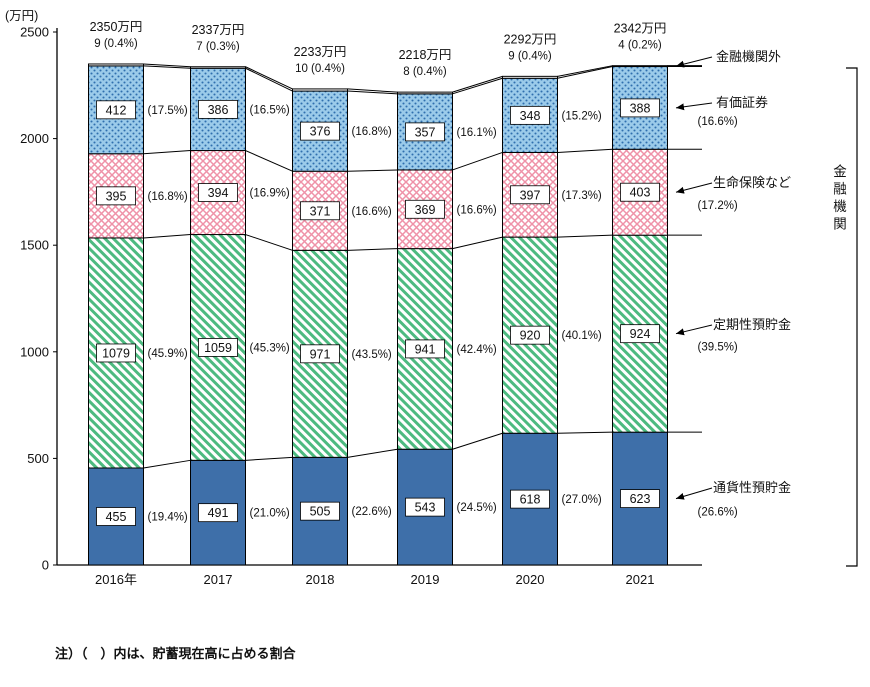 The height and width of the screenshot is (687, 870). What do you see at coordinates (270, 514) in the screenshot?
I see `svg-text: (21.0%)` at bounding box center [270, 514].